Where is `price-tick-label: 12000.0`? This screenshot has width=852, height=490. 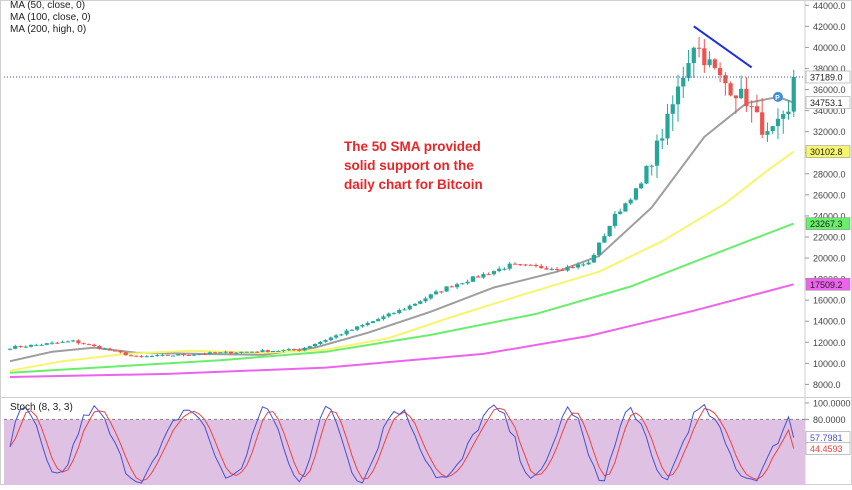 price-tick-label: 12000.0 is located at coordinates (829, 343).